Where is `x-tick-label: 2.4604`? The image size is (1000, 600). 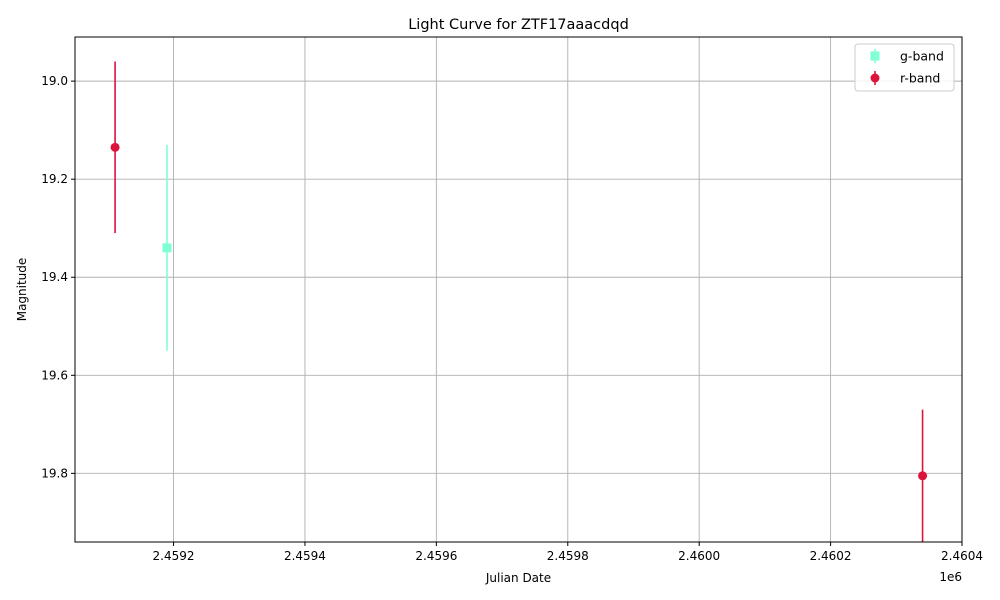
x-tick-label: 2.4604 is located at coordinates (962, 556).